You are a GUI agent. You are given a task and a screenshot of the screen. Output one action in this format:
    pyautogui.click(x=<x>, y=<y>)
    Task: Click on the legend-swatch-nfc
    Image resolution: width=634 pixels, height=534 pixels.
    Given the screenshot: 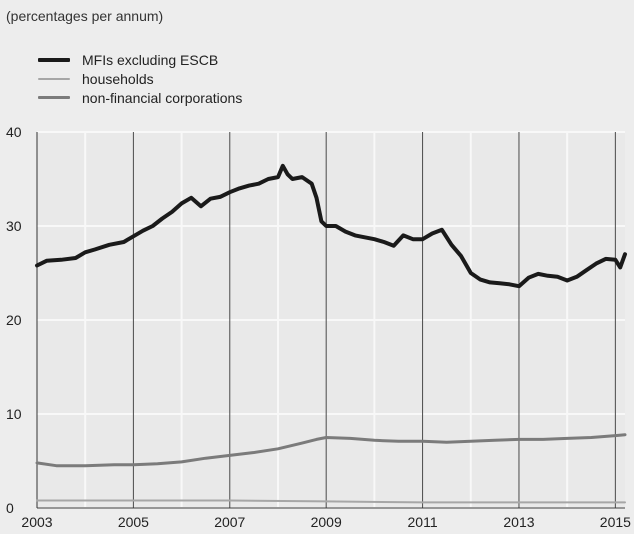 What is the action you would take?
    pyautogui.click(x=54, y=97)
    